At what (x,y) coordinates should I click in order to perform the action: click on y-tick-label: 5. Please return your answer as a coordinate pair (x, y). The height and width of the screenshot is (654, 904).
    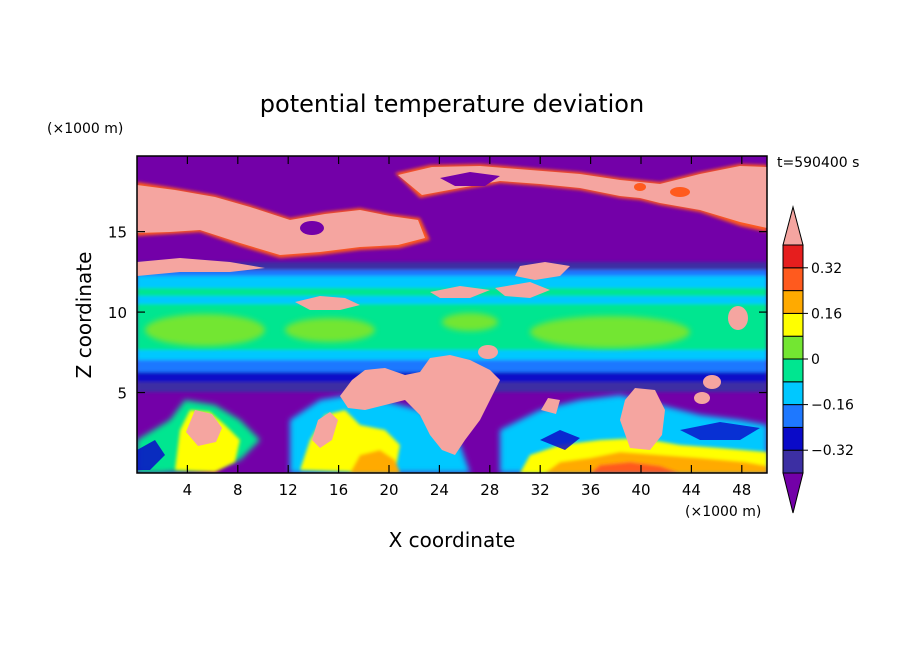
    Looking at the image, I should click on (122, 394).